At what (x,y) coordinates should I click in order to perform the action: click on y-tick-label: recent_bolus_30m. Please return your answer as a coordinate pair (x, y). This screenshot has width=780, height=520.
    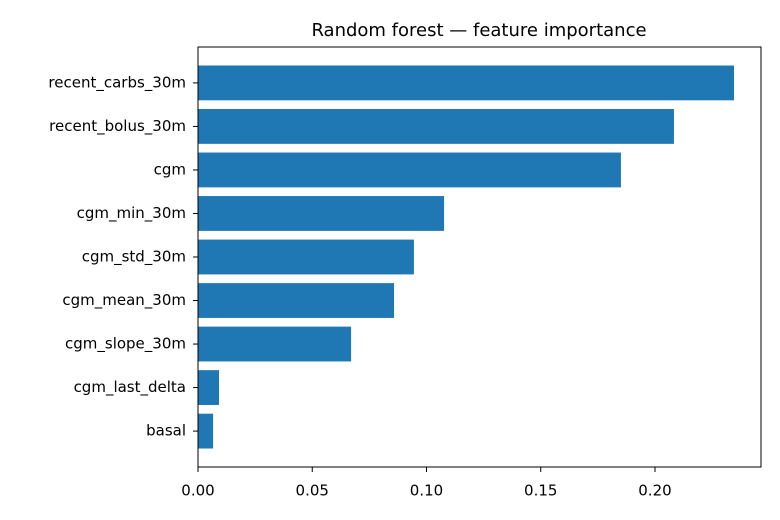
    Looking at the image, I should click on (117, 126).